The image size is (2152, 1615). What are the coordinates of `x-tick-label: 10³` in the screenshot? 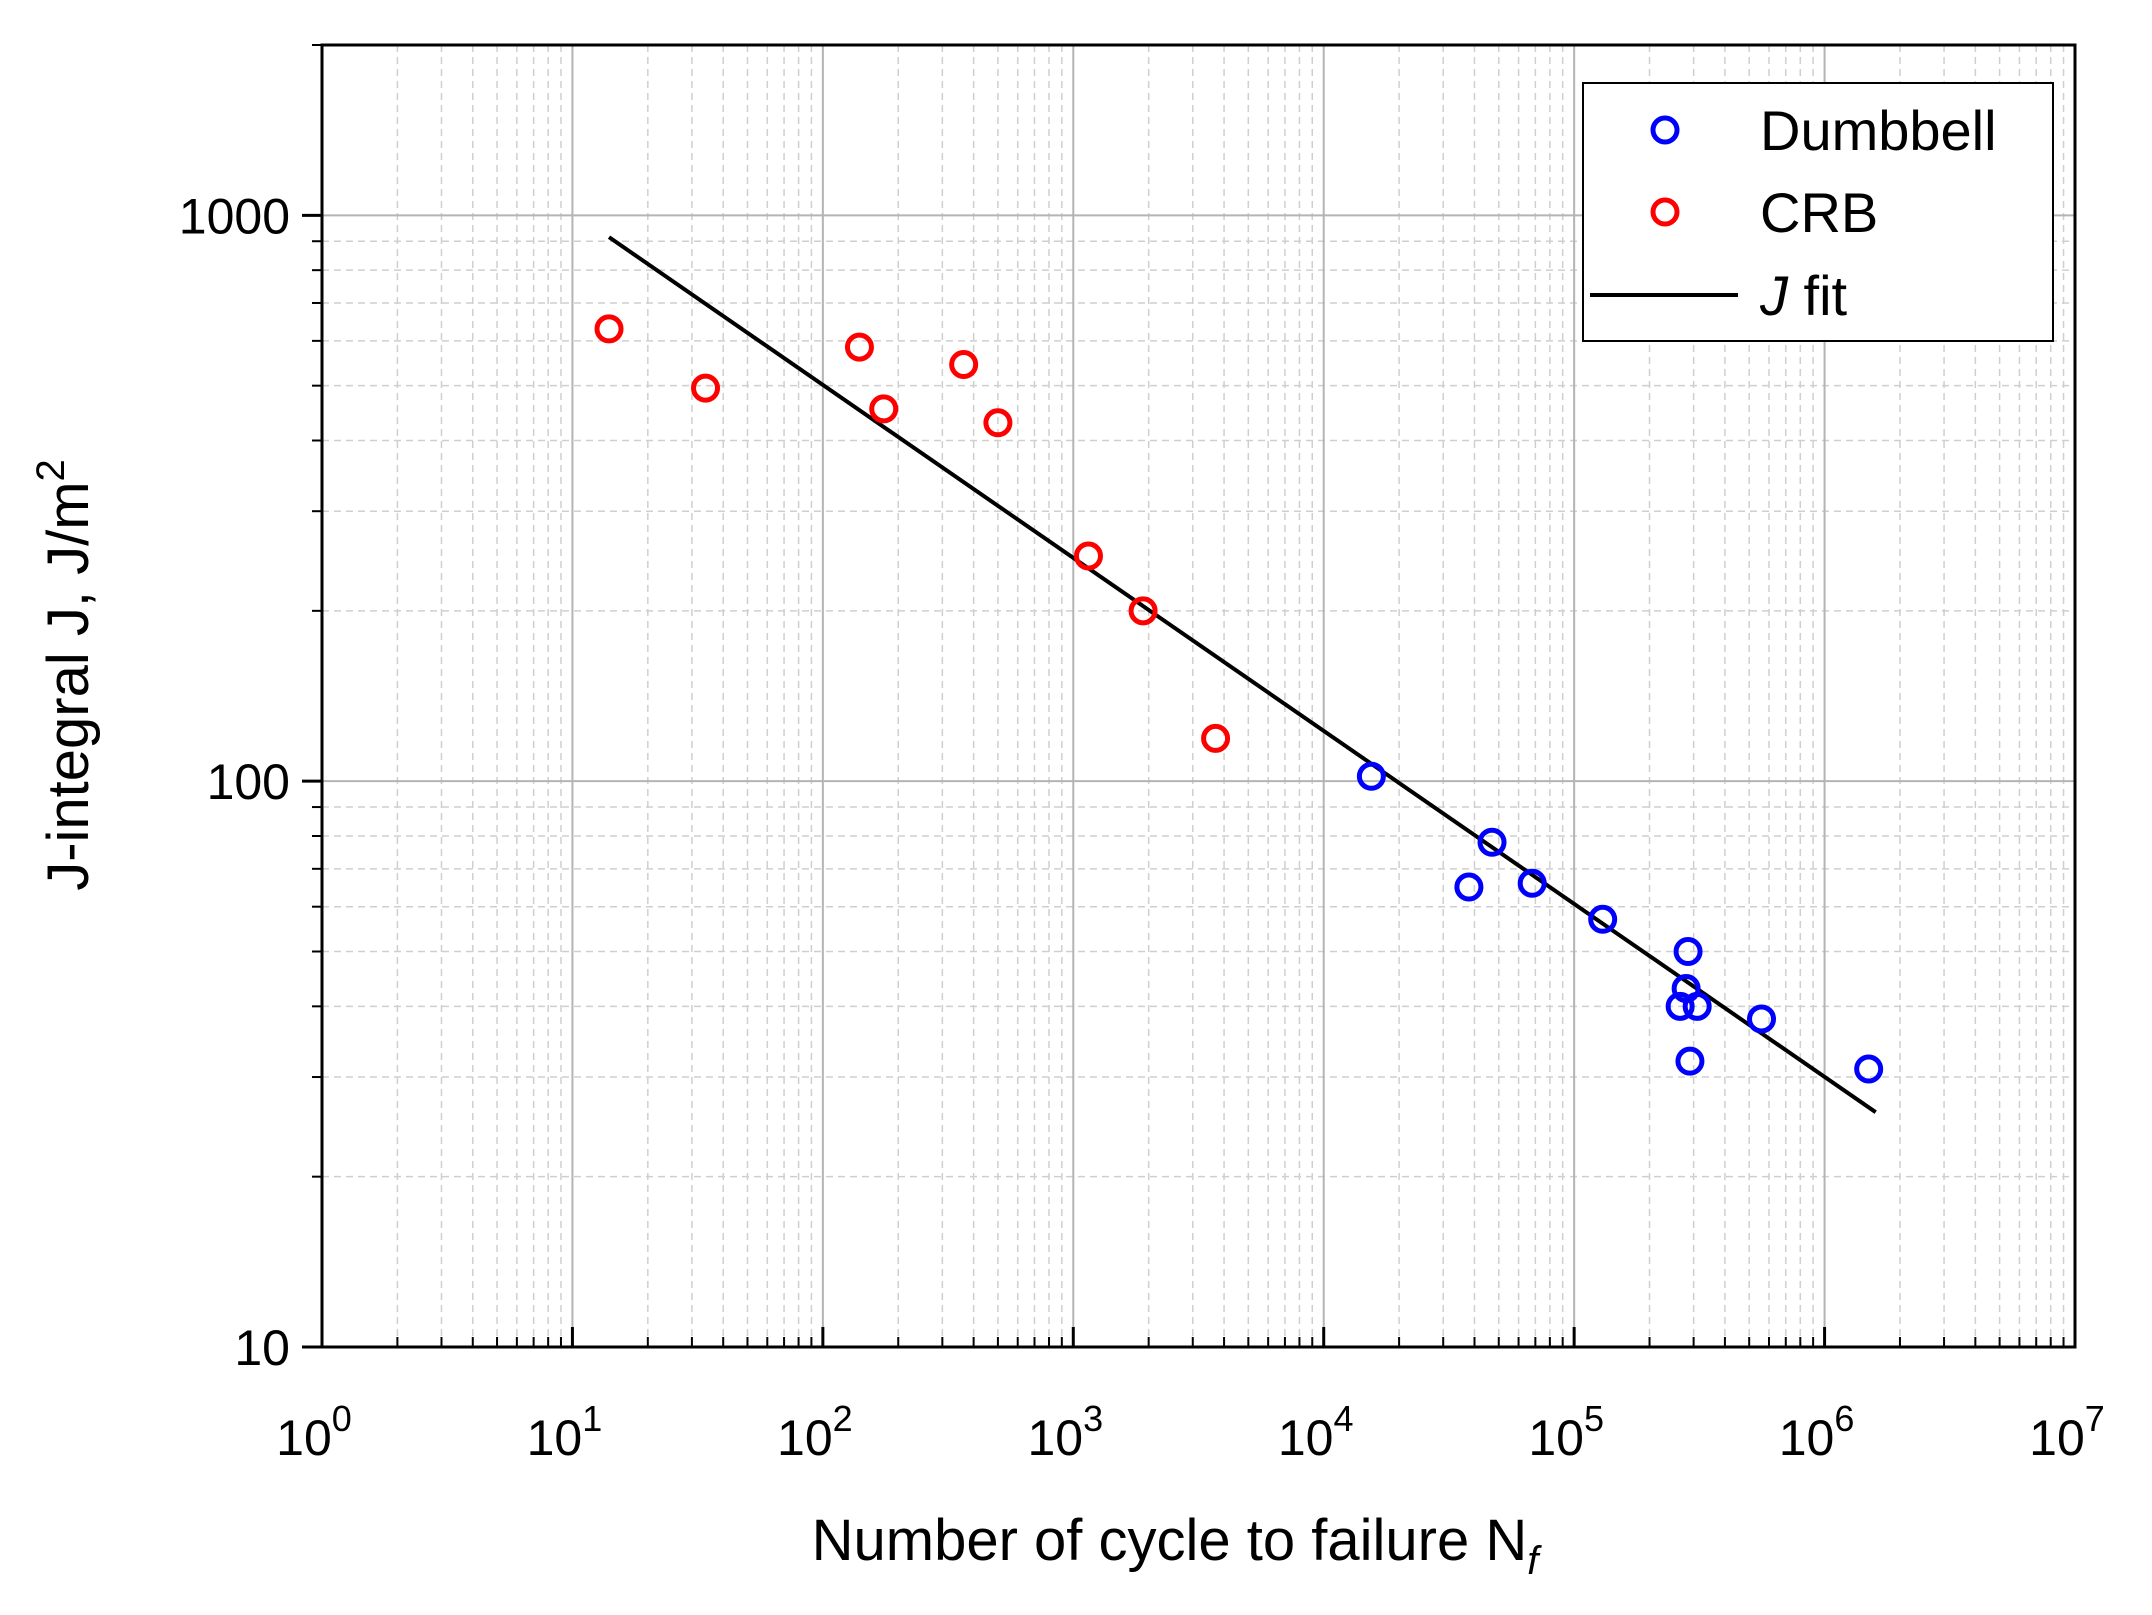 It's located at (1065, 1432).